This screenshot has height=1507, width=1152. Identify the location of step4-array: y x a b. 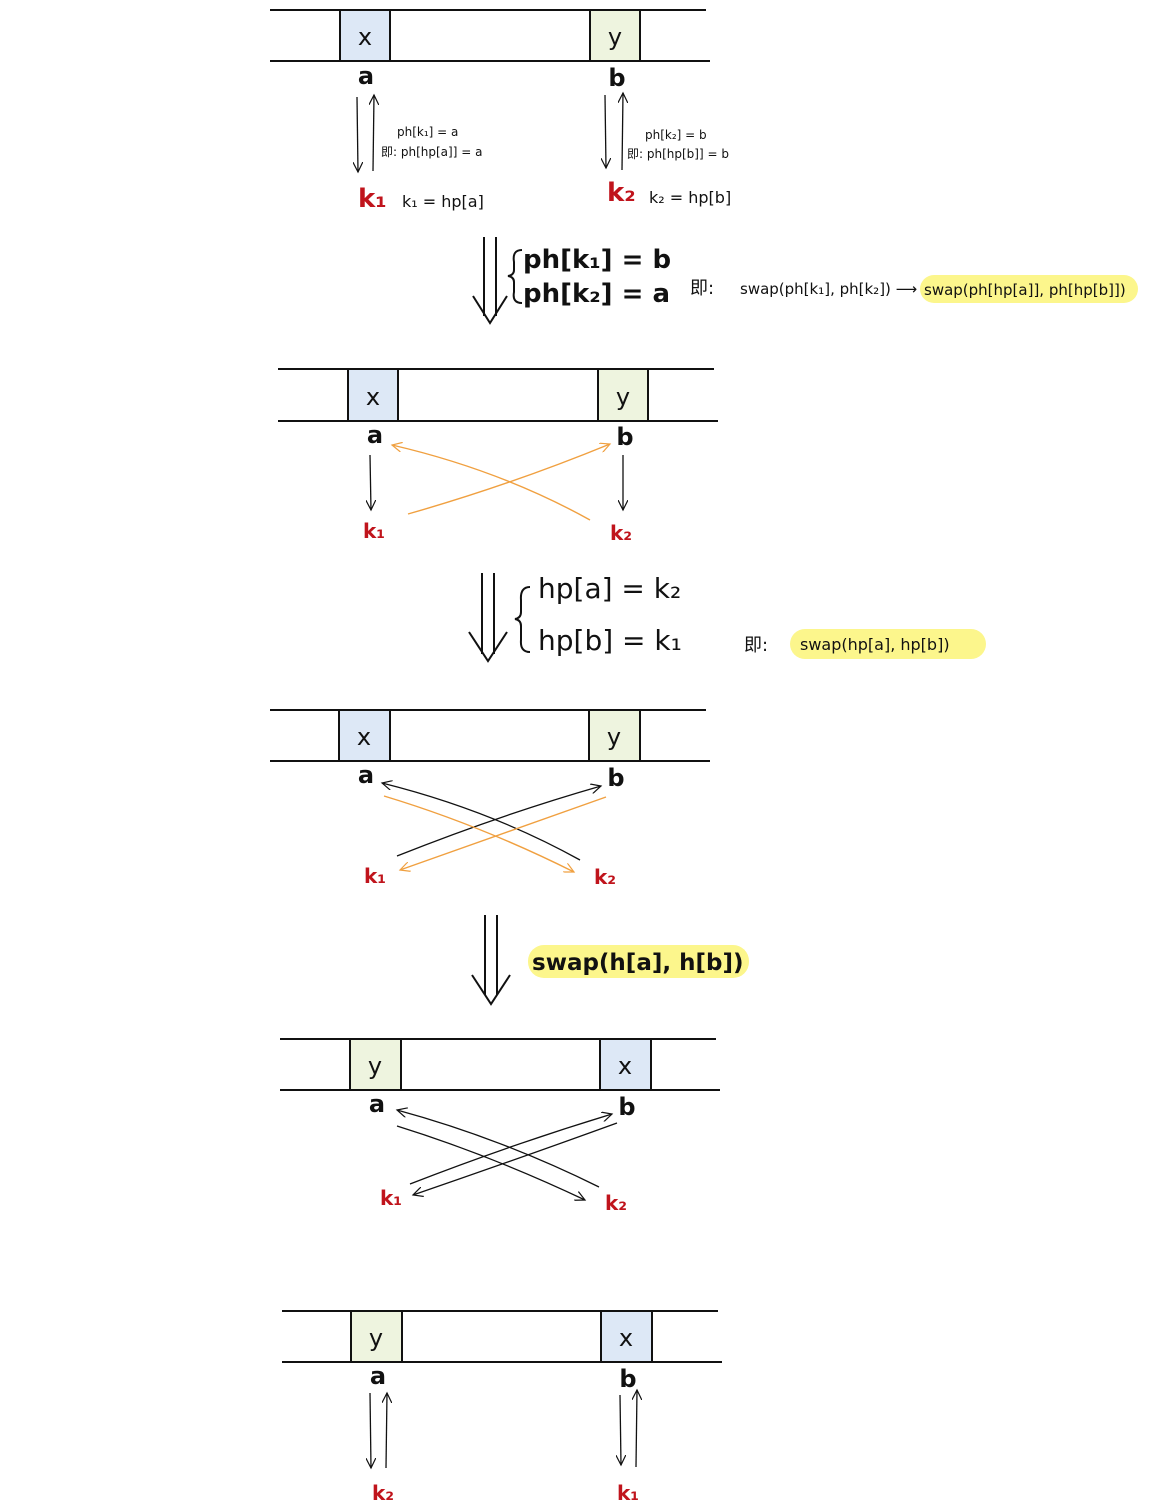
(500, 1079).